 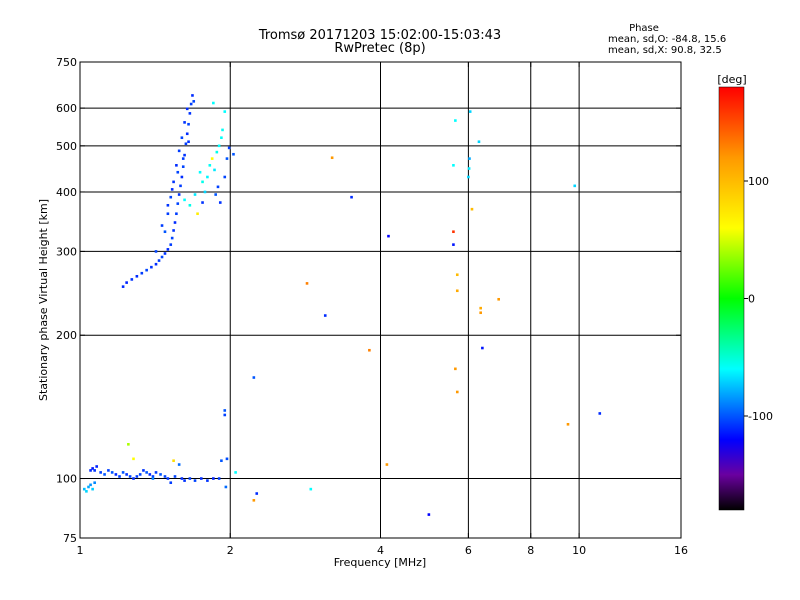 I want to click on y-tick-label: 500, so click(x=66, y=146).